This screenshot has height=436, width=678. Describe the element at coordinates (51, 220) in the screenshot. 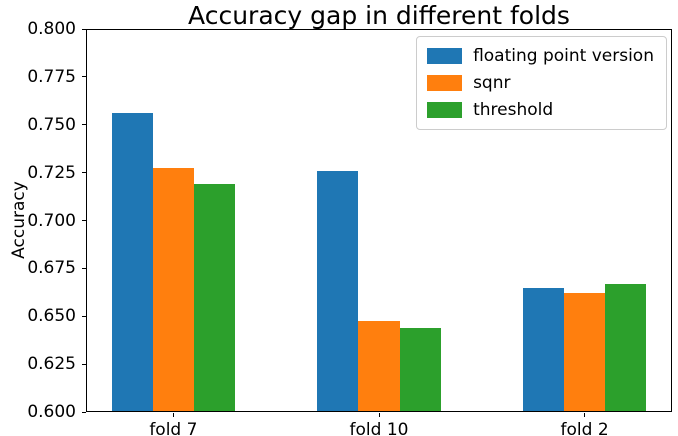

I see `y-tick-label: 0.700` at that location.